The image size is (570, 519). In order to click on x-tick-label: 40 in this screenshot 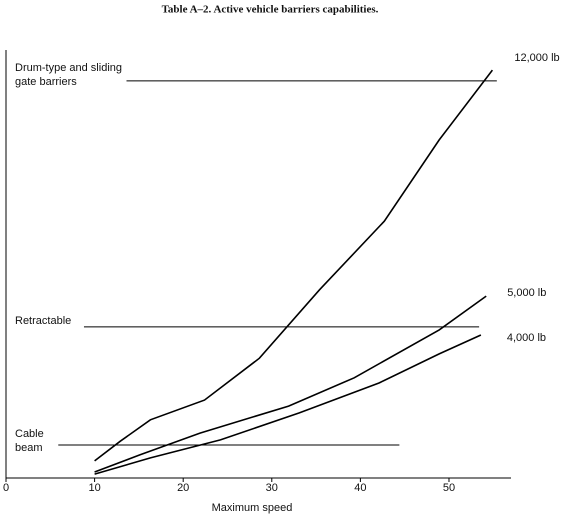, I will do `click(360, 488)`.